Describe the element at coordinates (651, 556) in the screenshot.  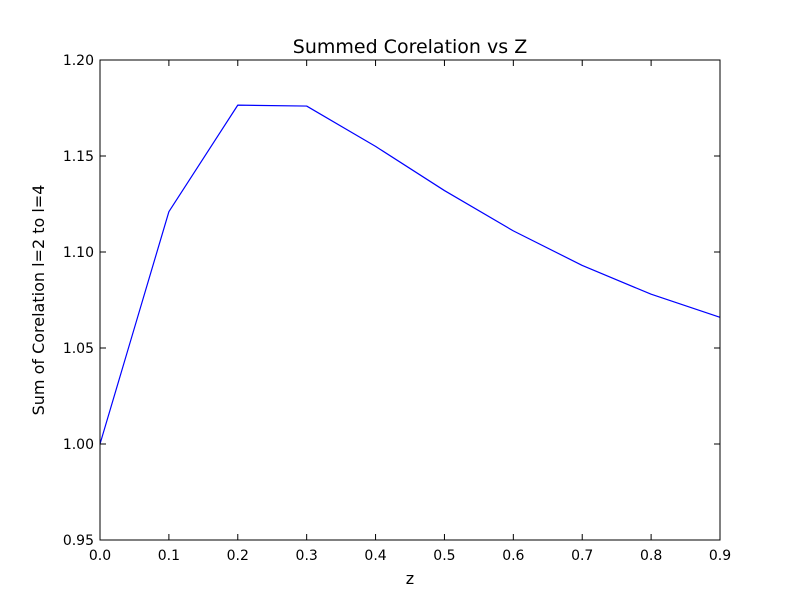
I see `x-tick-label: 0.8` at that location.